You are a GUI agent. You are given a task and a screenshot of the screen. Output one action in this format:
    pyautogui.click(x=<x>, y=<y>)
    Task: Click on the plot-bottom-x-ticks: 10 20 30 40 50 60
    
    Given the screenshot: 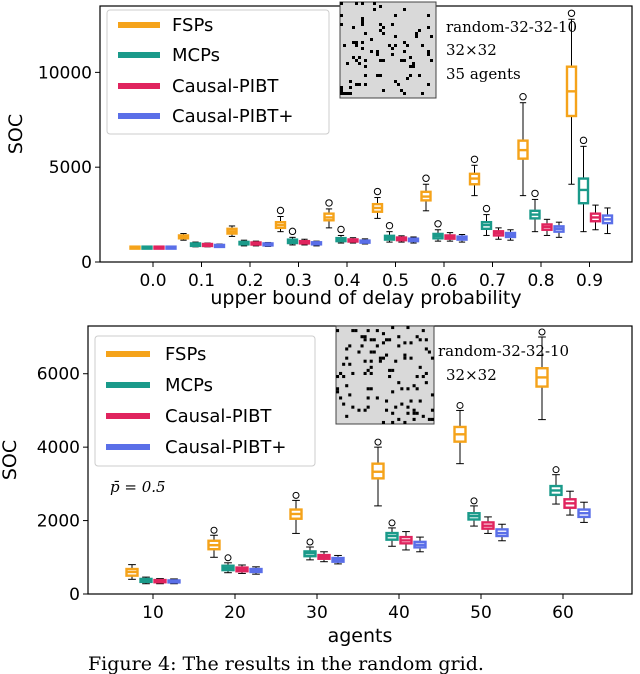 What is the action you would take?
    pyautogui.click(x=358, y=608)
    